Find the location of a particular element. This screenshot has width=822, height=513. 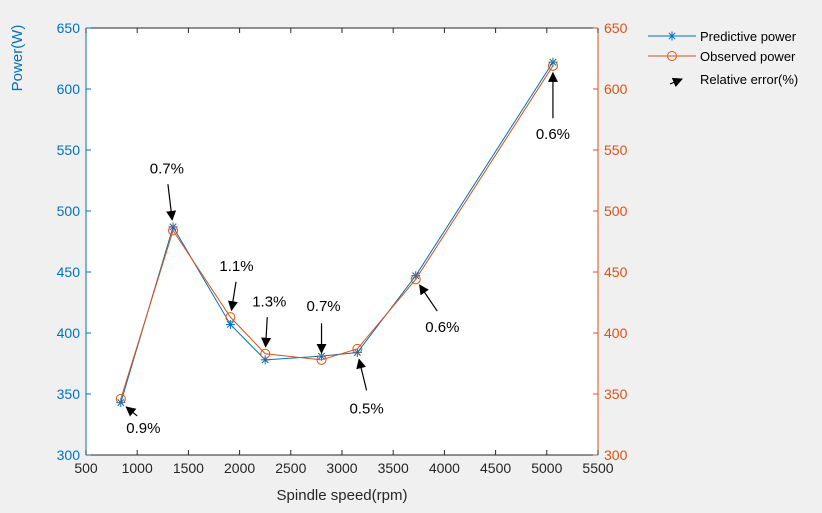

y-tick-label-right: 400 is located at coordinates (616, 333).